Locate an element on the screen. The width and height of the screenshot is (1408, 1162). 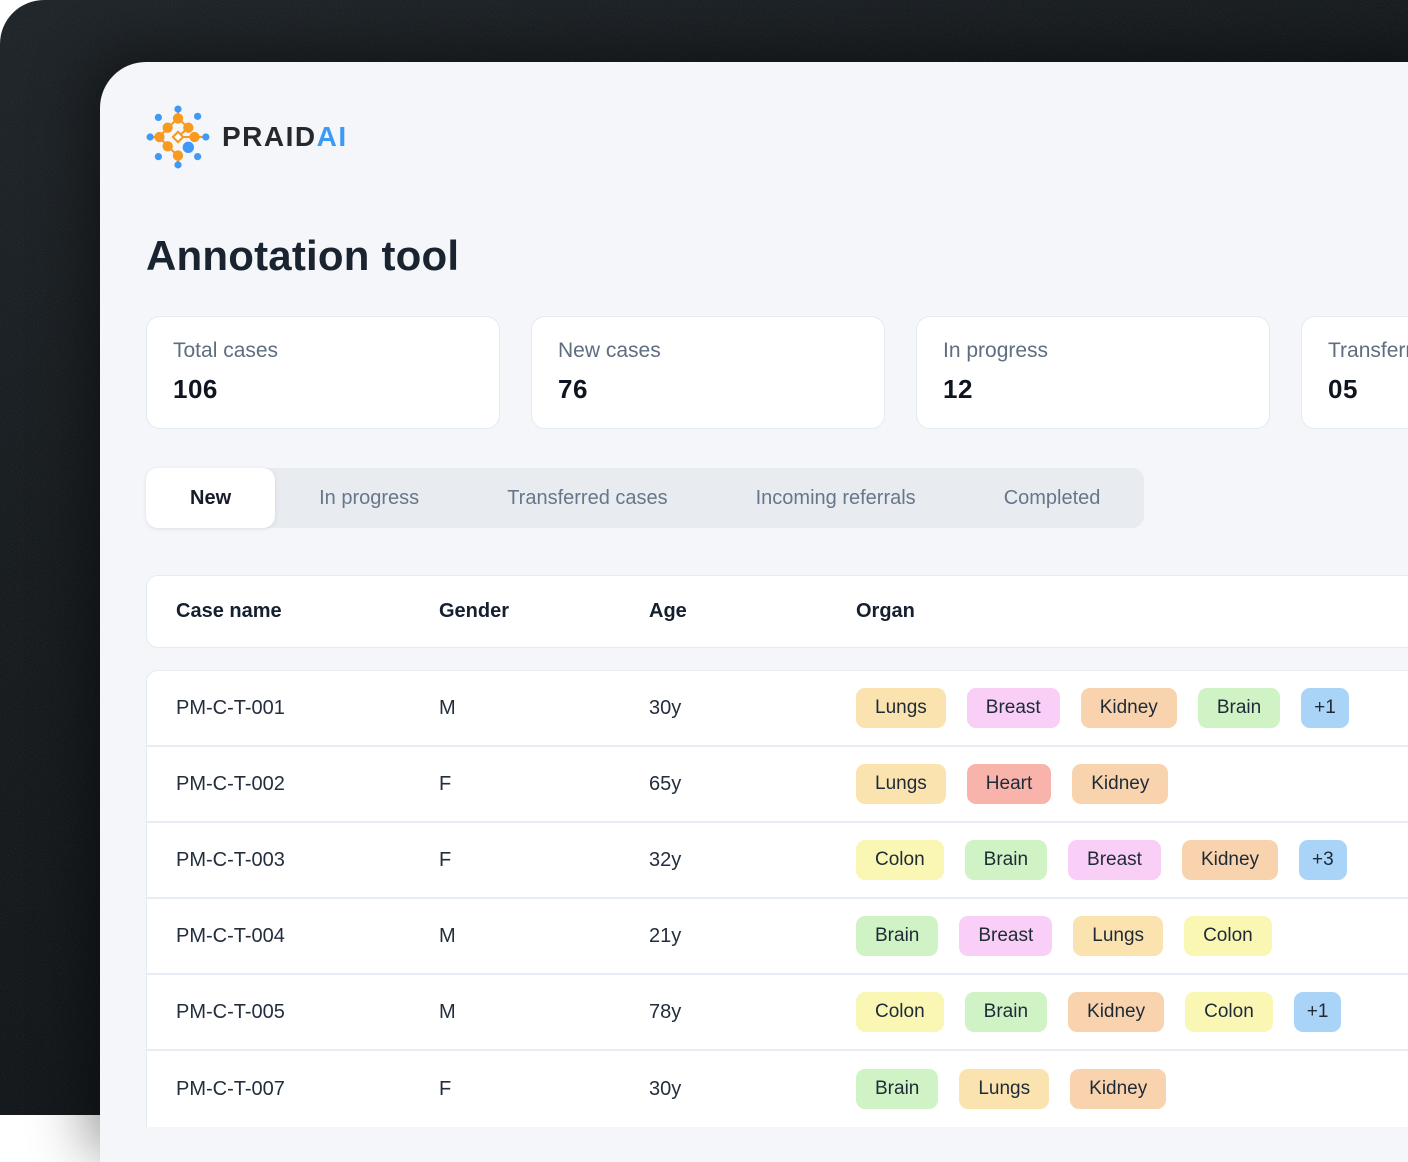
wordmark-primary: PRAID is located at coordinates (269, 136).